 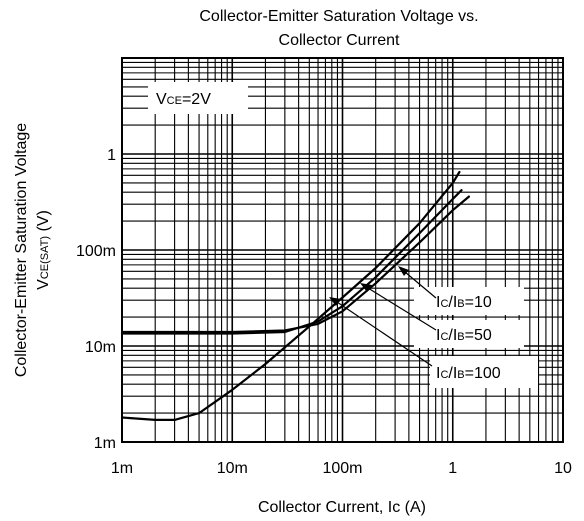 What do you see at coordinates (96, 299) in the screenshot?
I see `y-tick-labels: 1m 10m 100m 1` at bounding box center [96, 299].